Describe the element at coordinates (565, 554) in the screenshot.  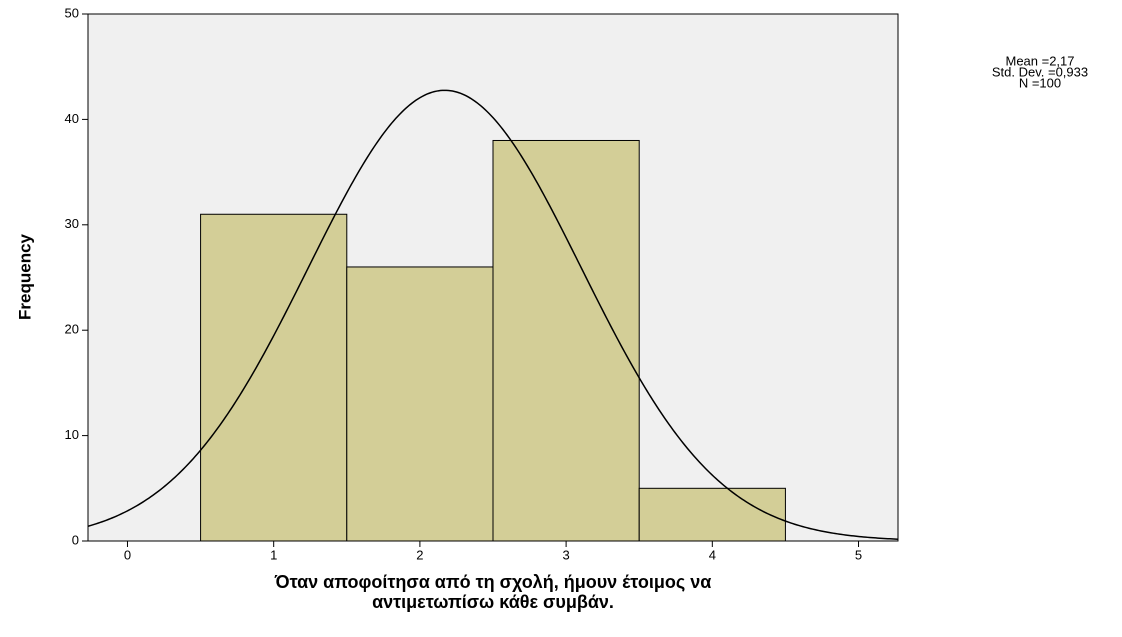
I see `x-tick-label: 3` at that location.